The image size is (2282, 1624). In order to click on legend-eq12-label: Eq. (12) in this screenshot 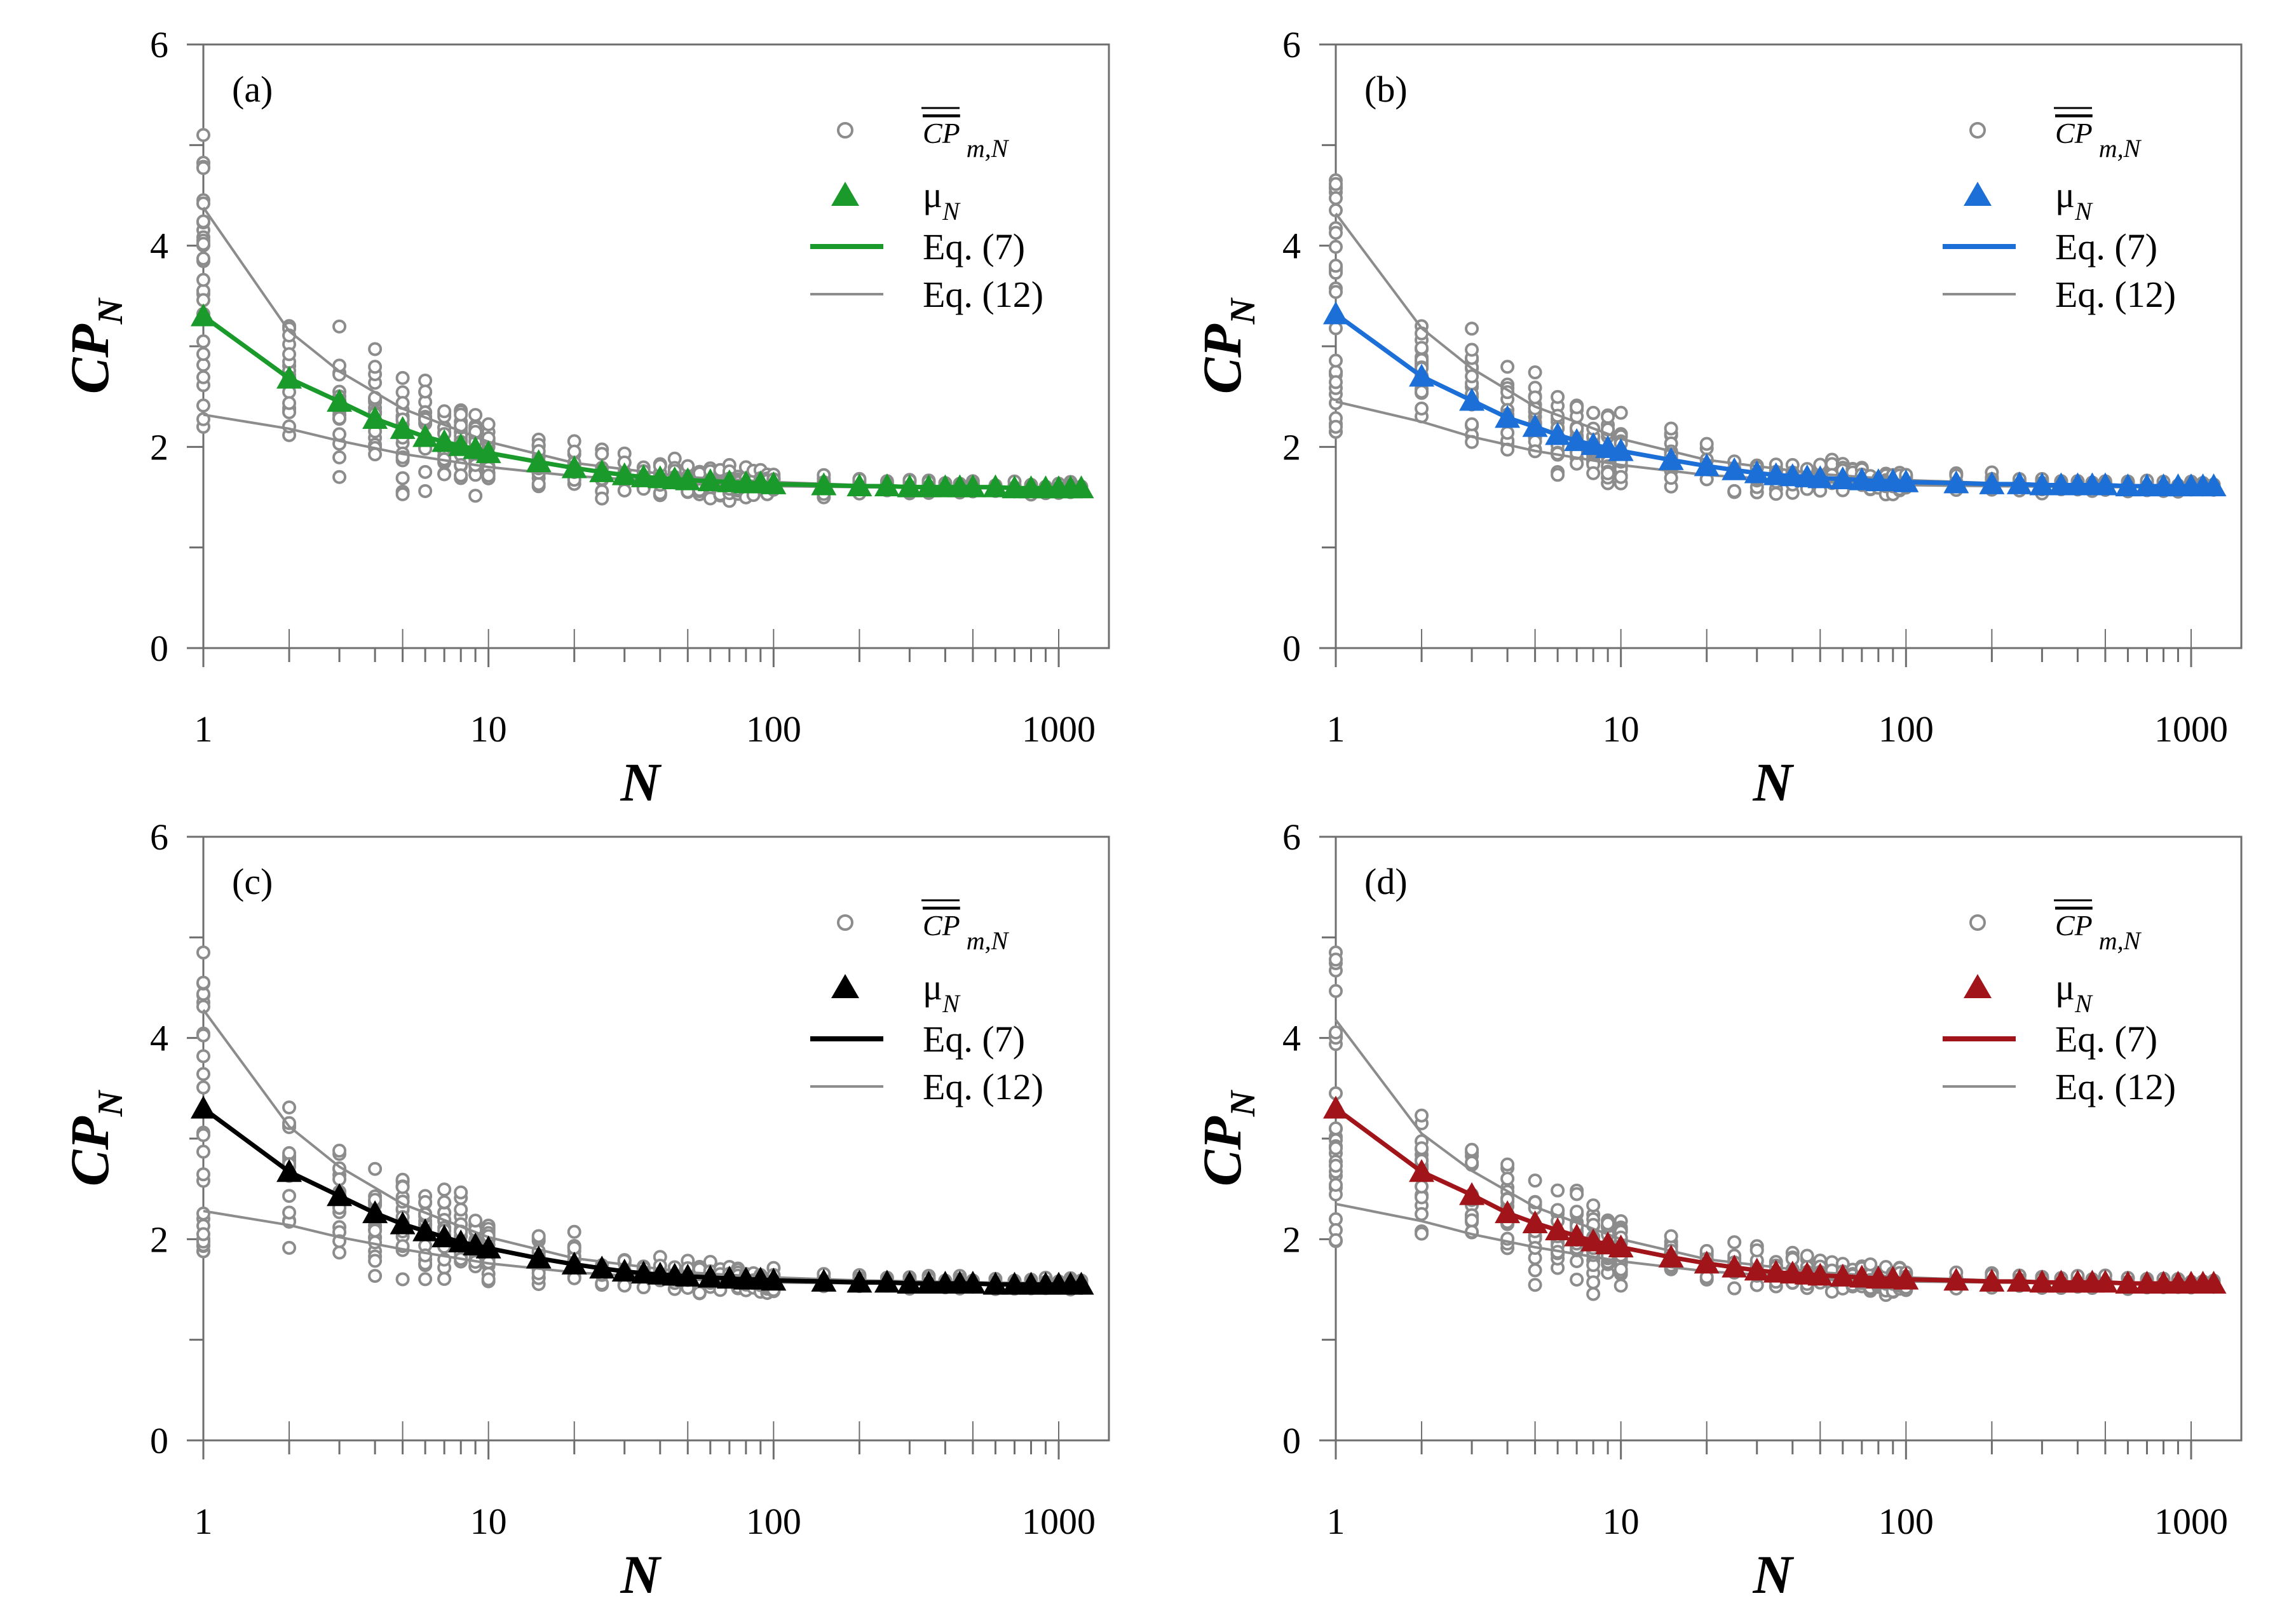, I will do `click(2115, 1086)`.